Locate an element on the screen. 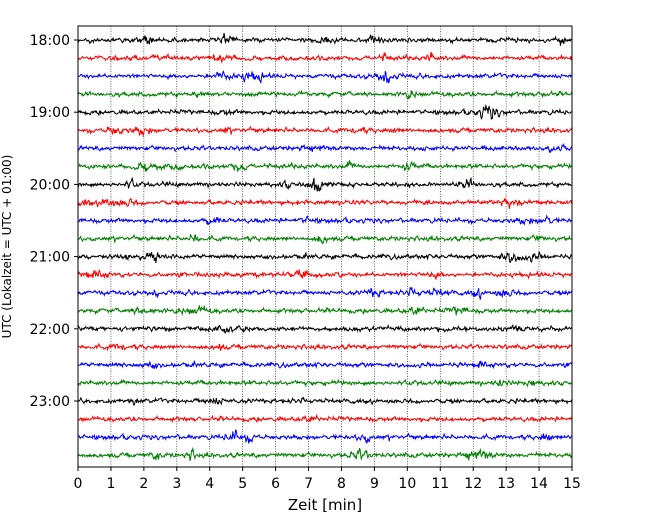 The image size is (650, 520). x-tick-label: 12 is located at coordinates (473, 484).